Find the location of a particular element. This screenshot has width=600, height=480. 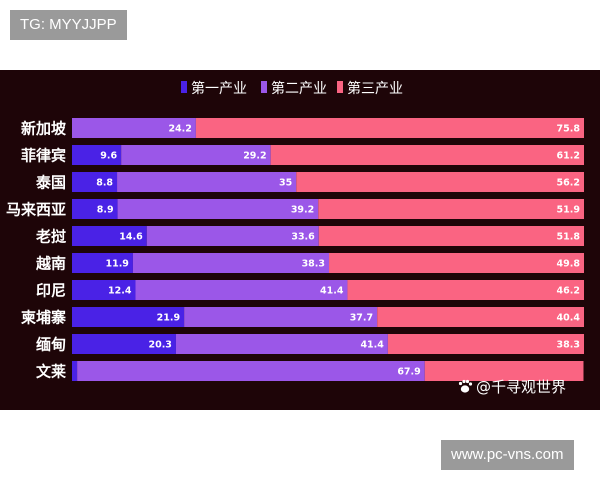

data-label: 51.8 is located at coordinates (569, 237).